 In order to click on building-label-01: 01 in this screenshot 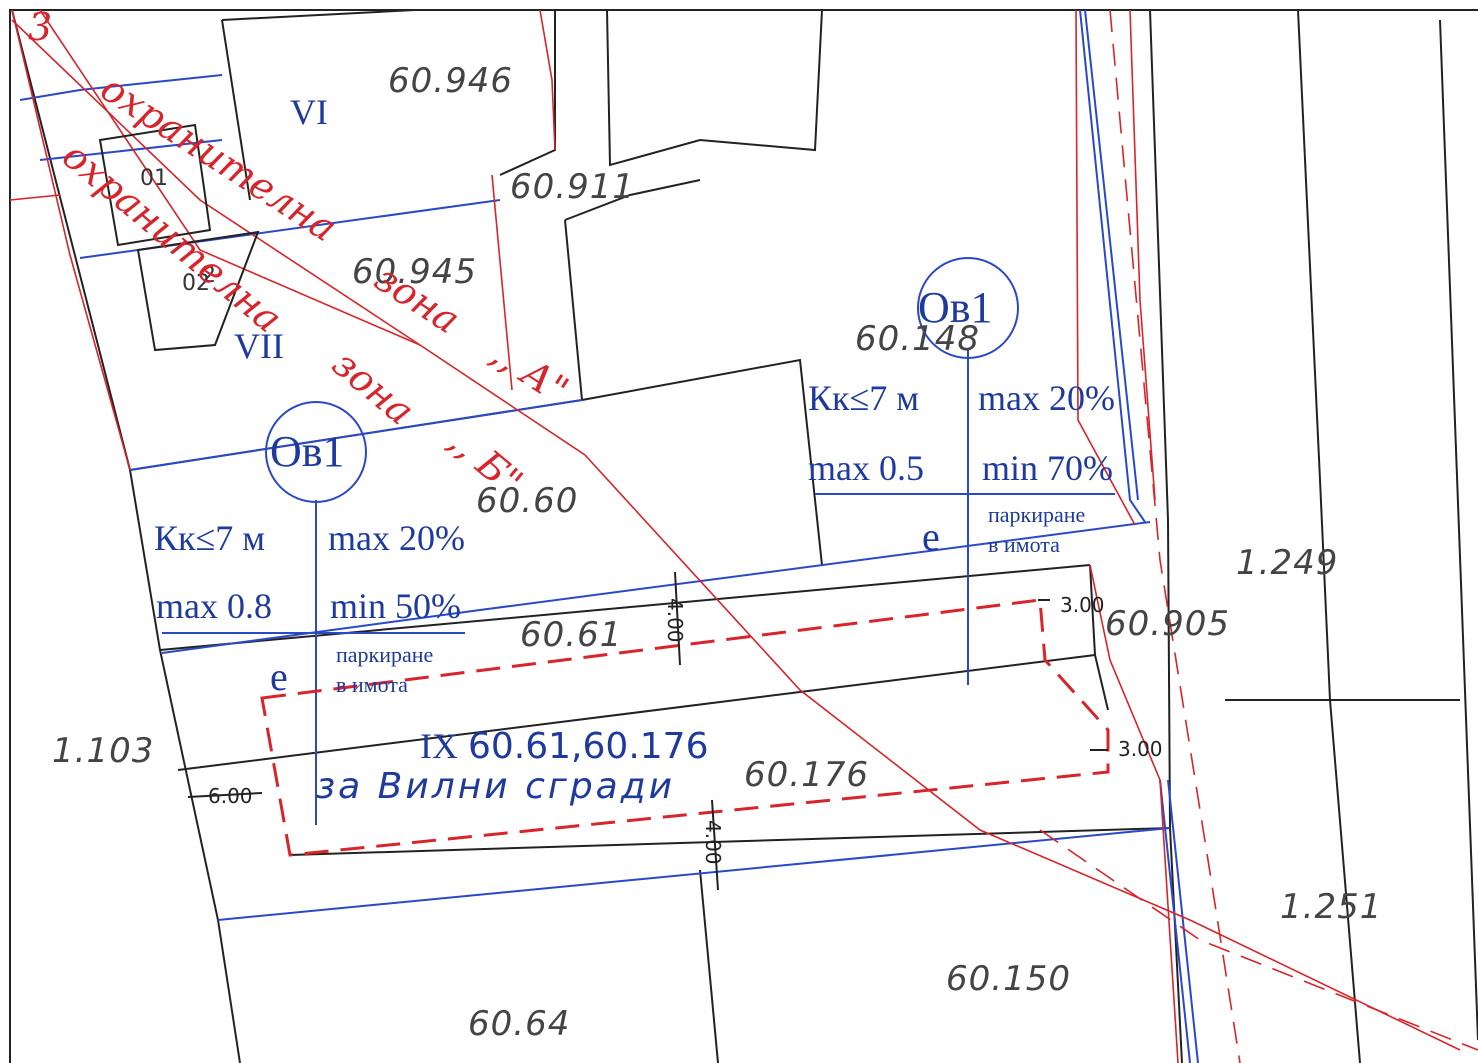, I will do `click(154, 178)`.